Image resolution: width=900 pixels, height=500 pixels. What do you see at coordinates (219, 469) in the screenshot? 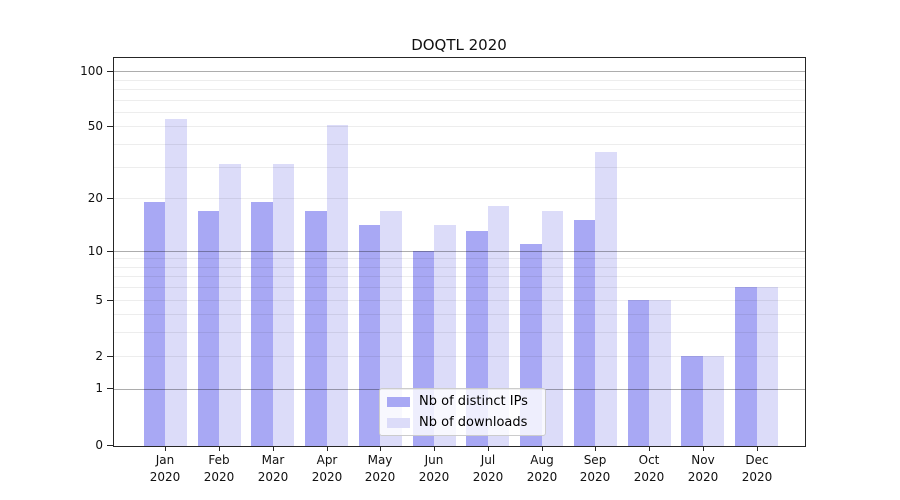
I see `x-tick-label: Feb 2020` at bounding box center [219, 469].